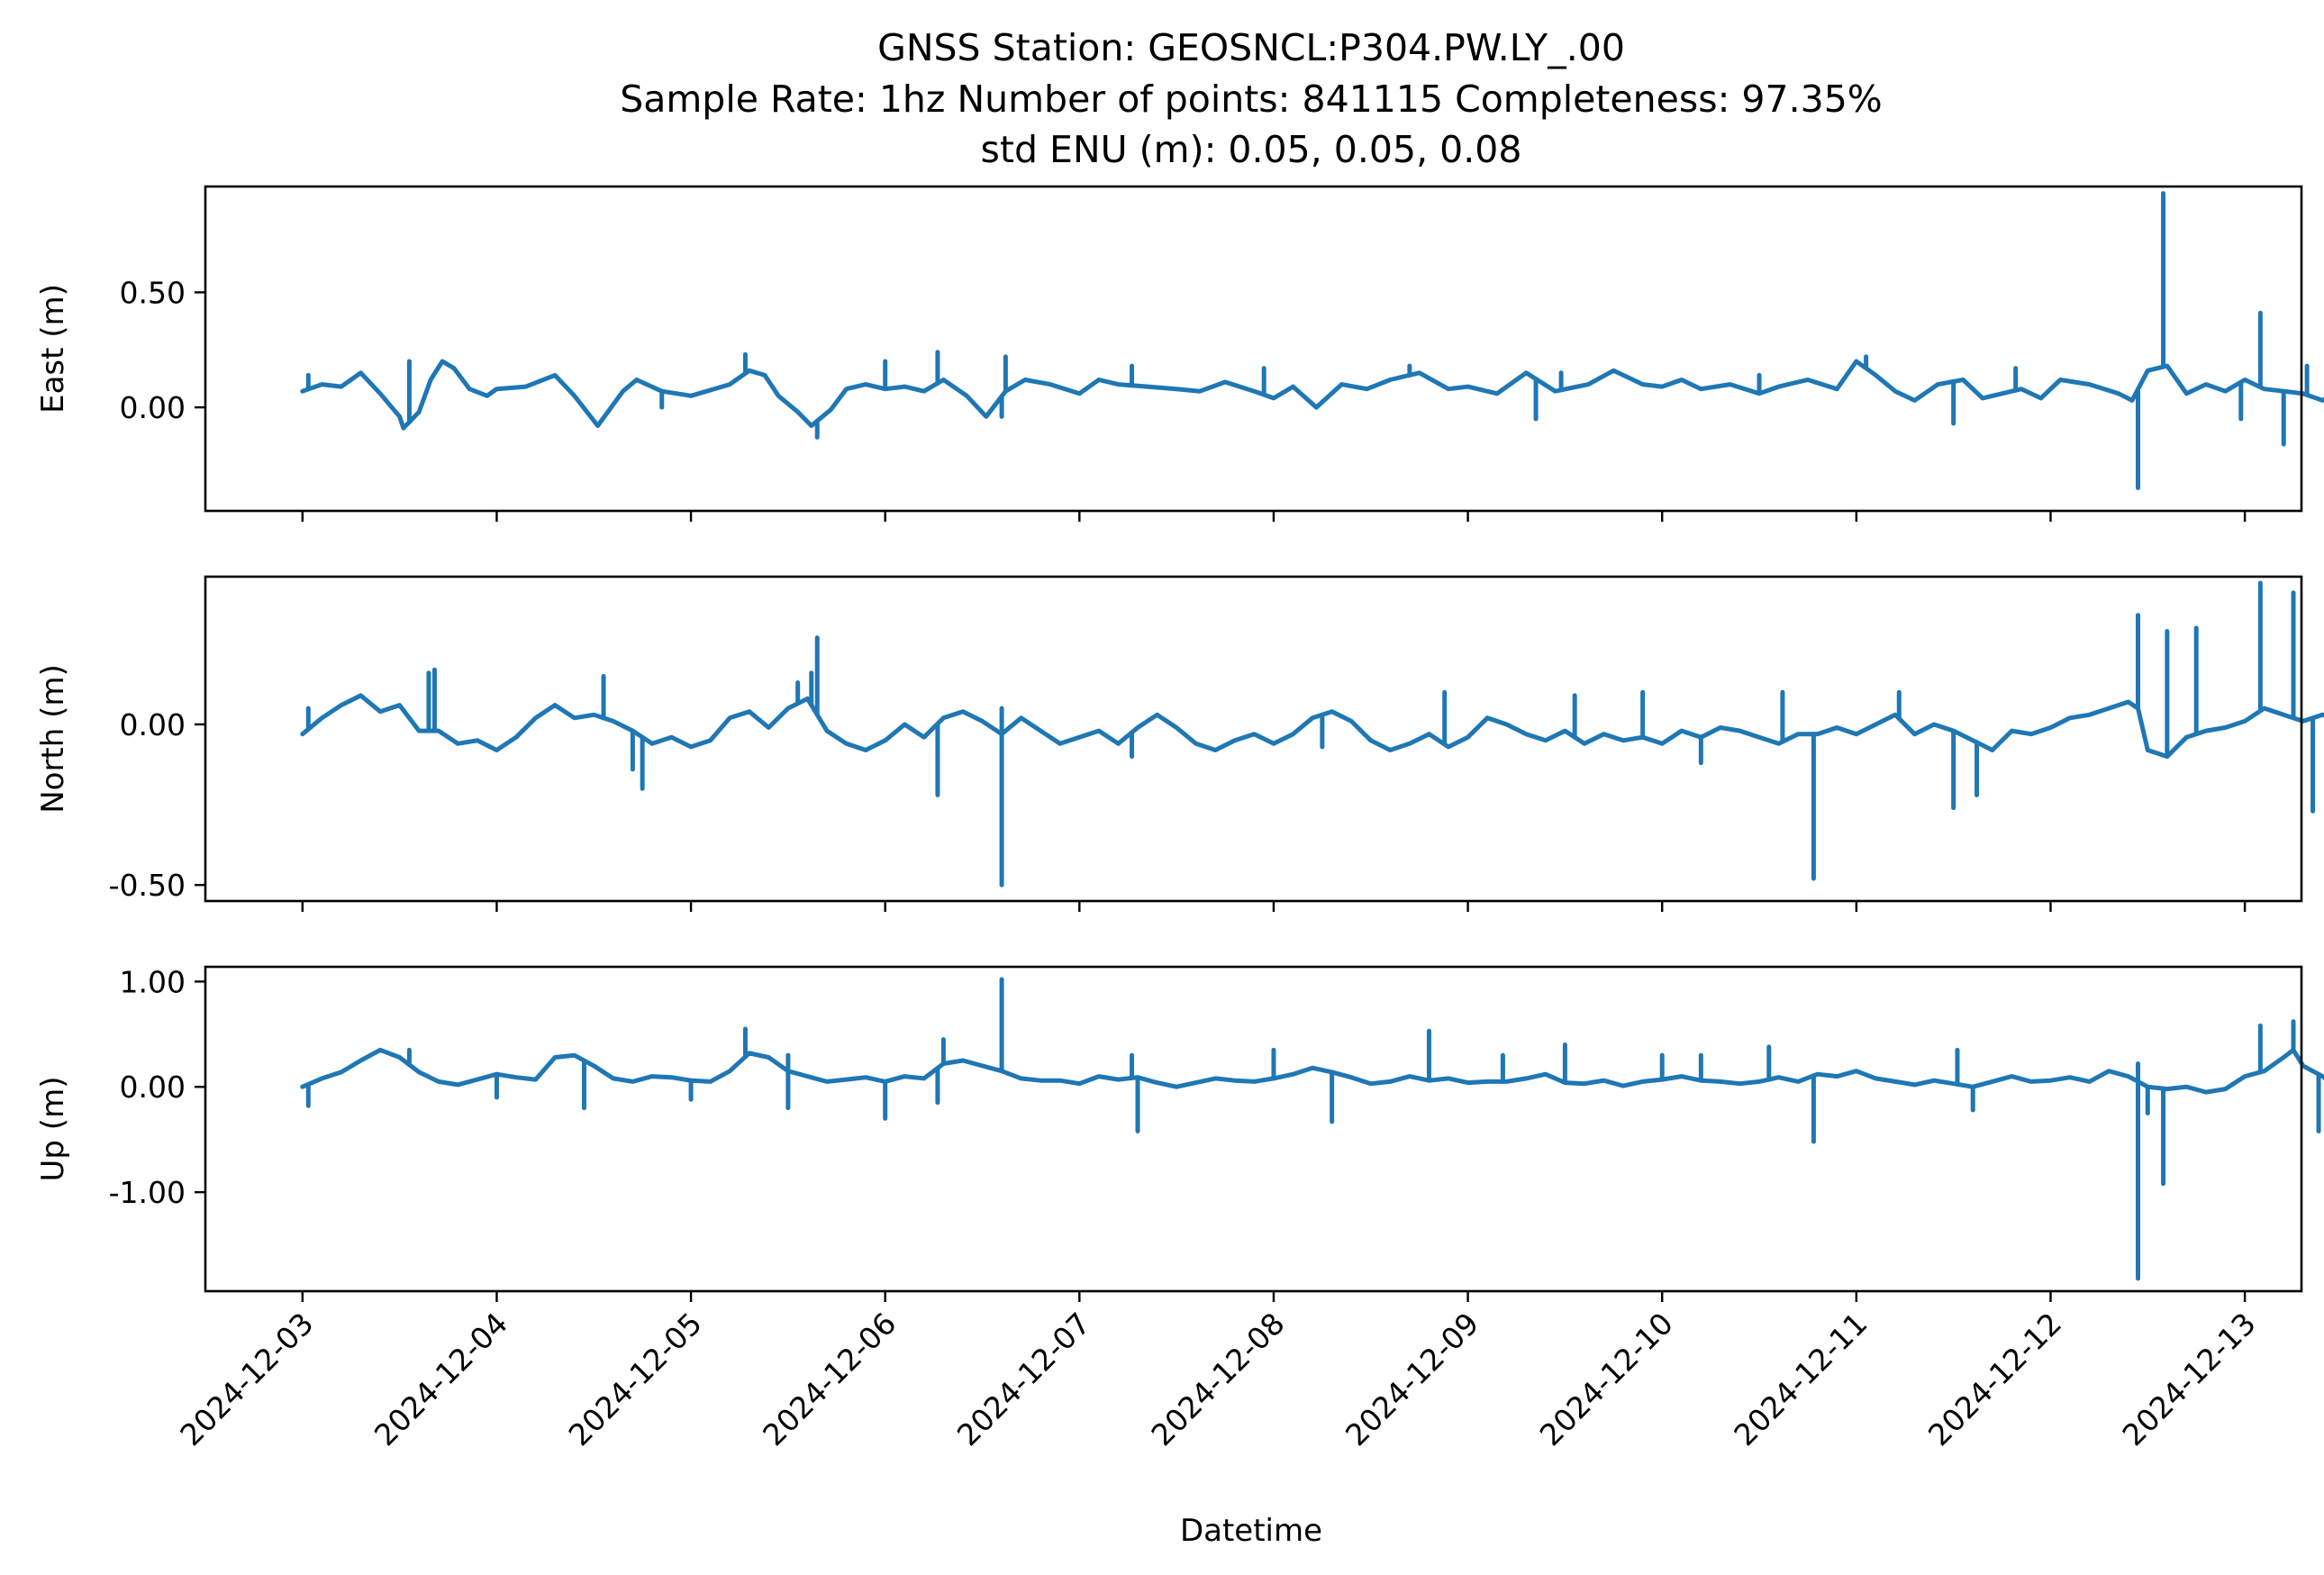  Describe the element at coordinates (53, 1129) in the screenshot. I see `y-axis-label: Up (m)` at that location.